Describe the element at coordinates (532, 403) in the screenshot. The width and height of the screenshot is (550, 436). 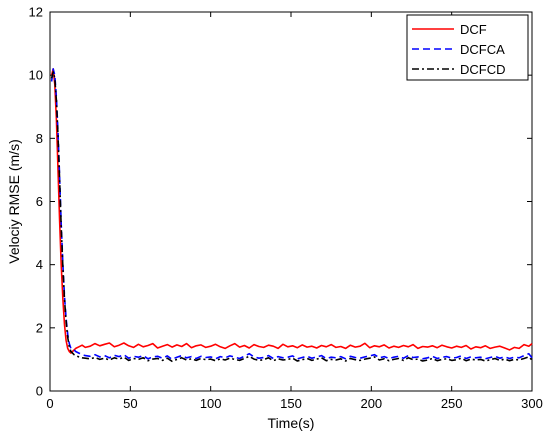
I see `x-tick-label: 300` at that location.